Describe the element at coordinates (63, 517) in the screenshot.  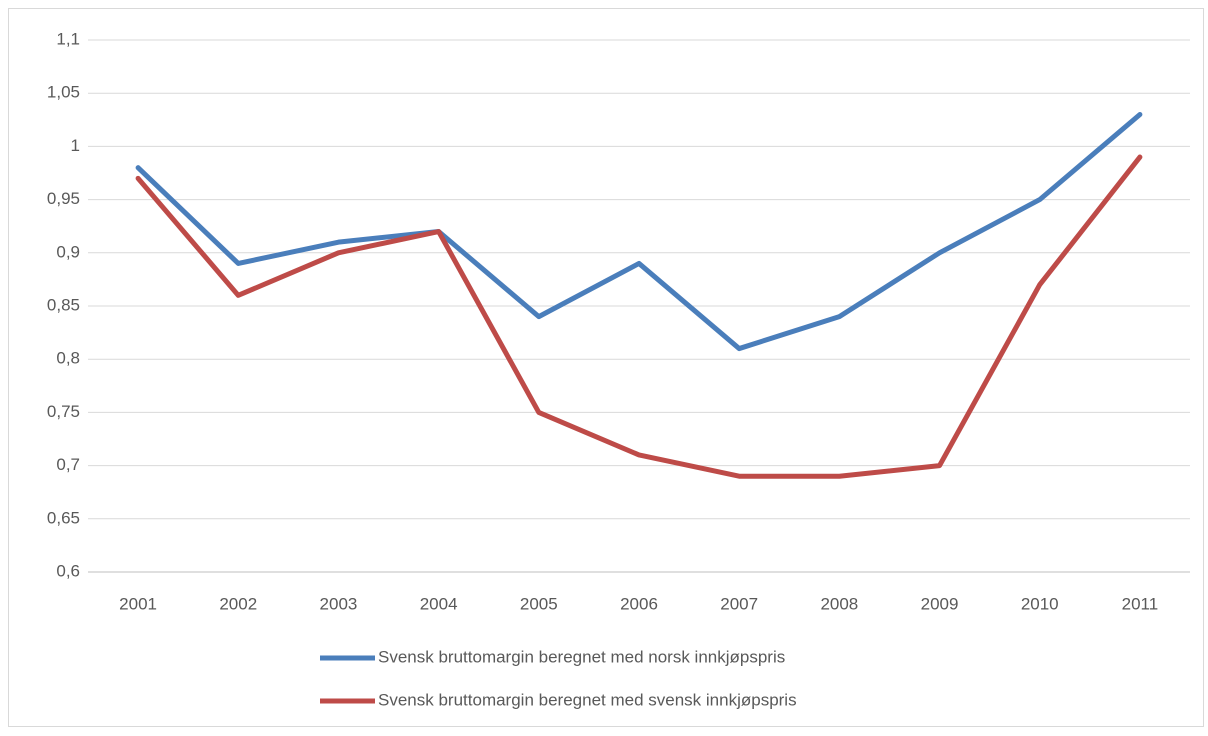
I see `y-tick-label: 0,65` at that location.